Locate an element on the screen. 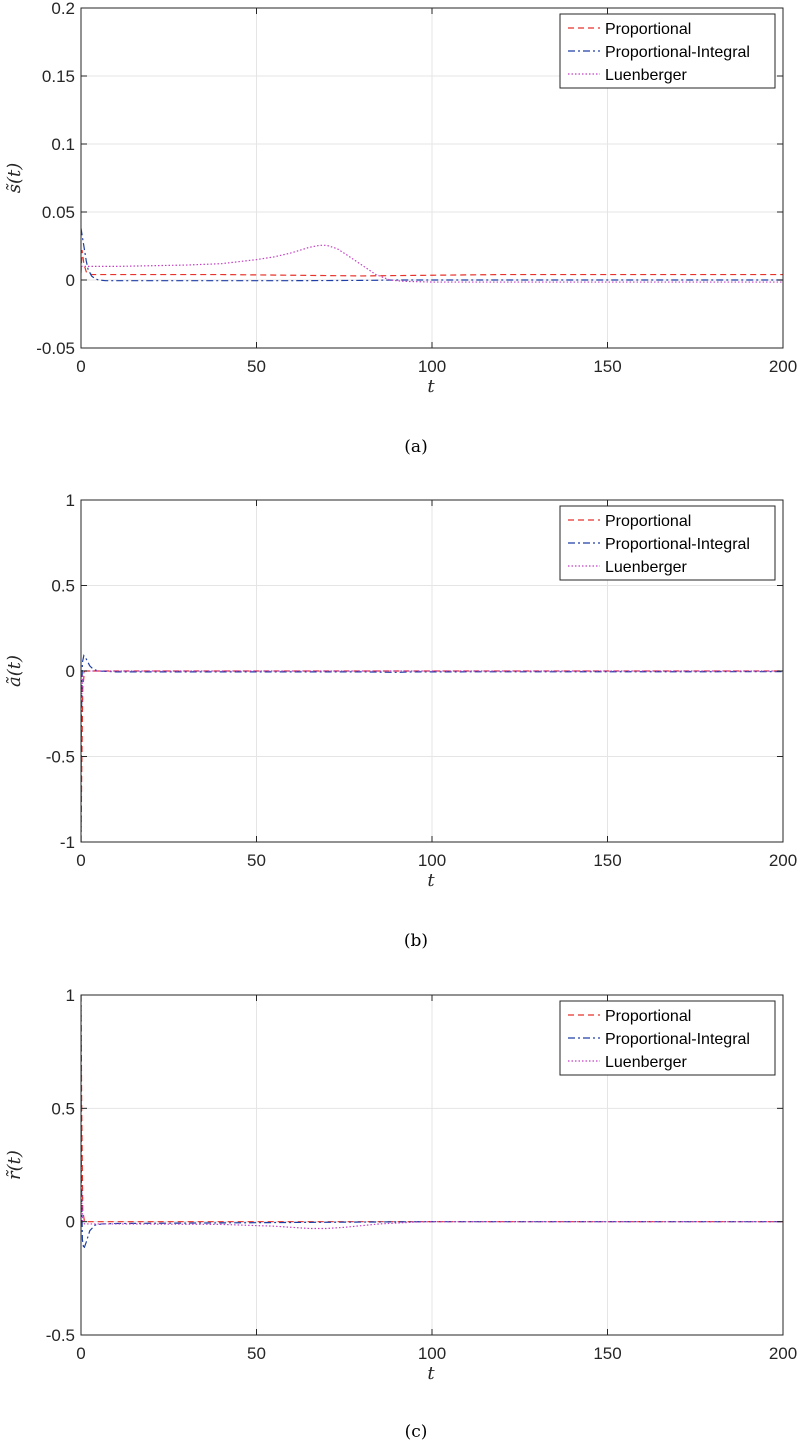 This screenshot has width=800, height=1449. series-line-proportional is located at coordinates (432, 263).